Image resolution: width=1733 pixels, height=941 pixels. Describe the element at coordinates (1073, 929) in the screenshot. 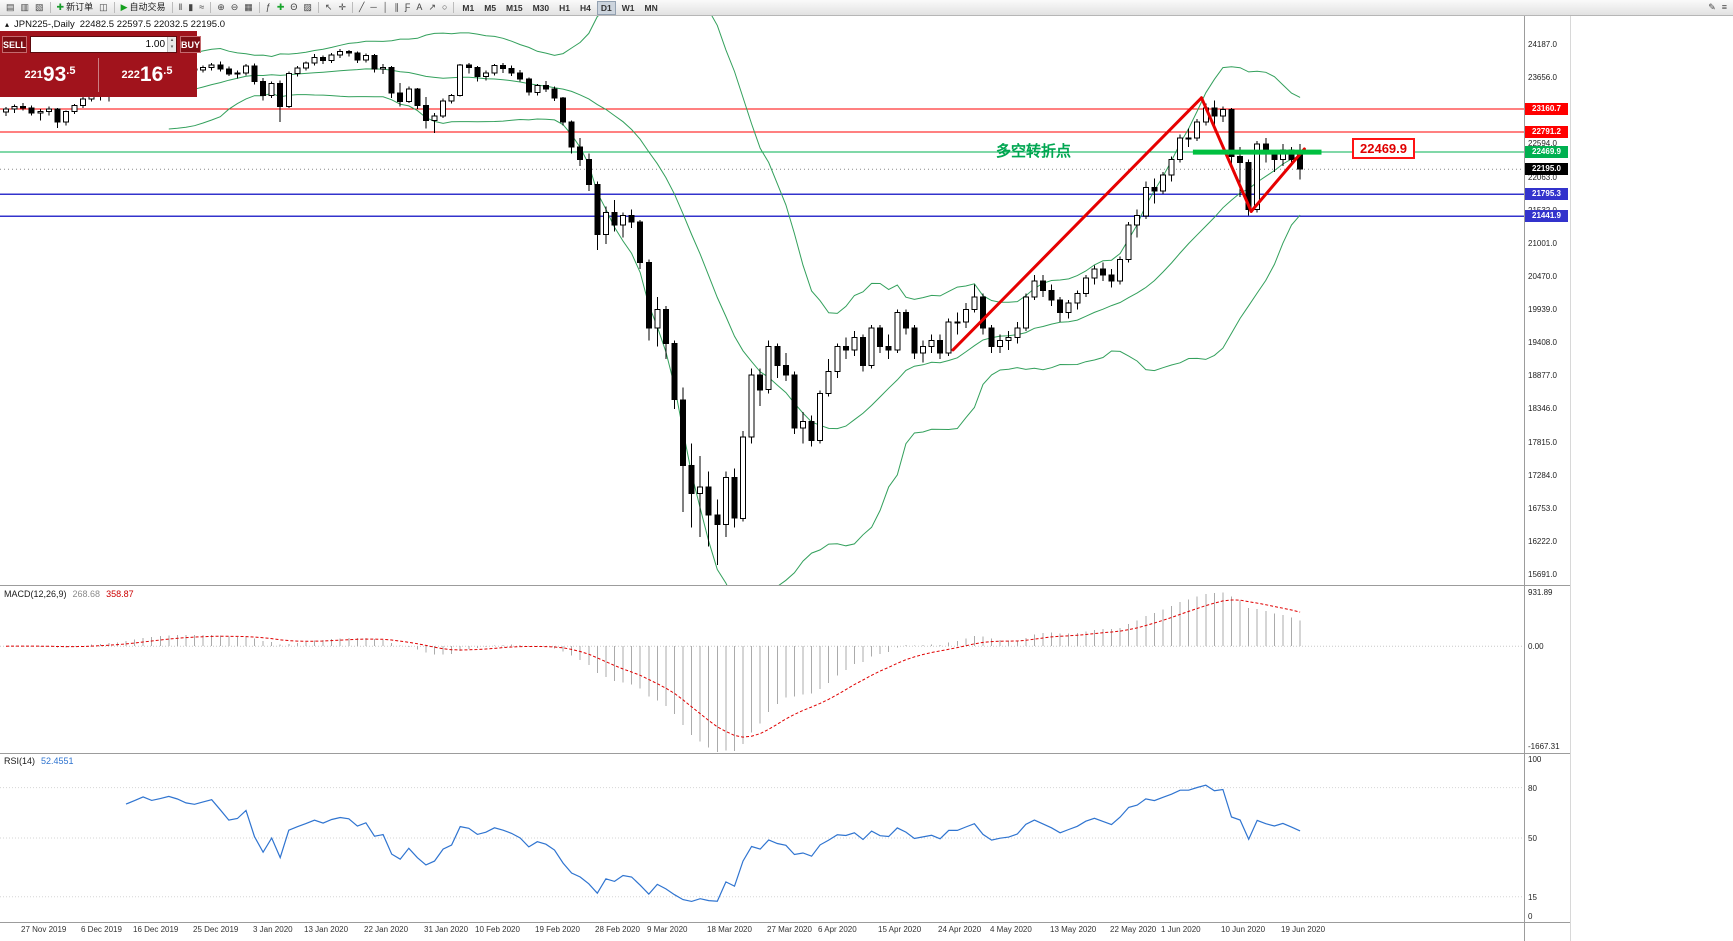

I see `date-axis-label: 13 May 2020` at that location.